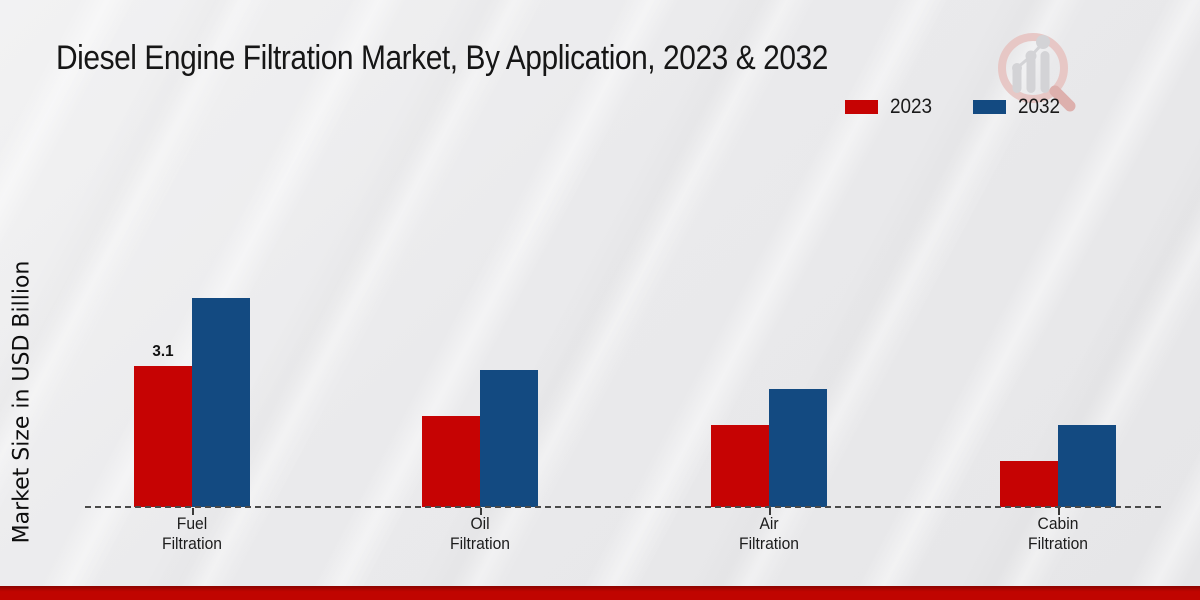 This screenshot has height=600, width=1200. What do you see at coordinates (163, 436) in the screenshot?
I see `bar-2023-fuel-filtration` at bounding box center [163, 436].